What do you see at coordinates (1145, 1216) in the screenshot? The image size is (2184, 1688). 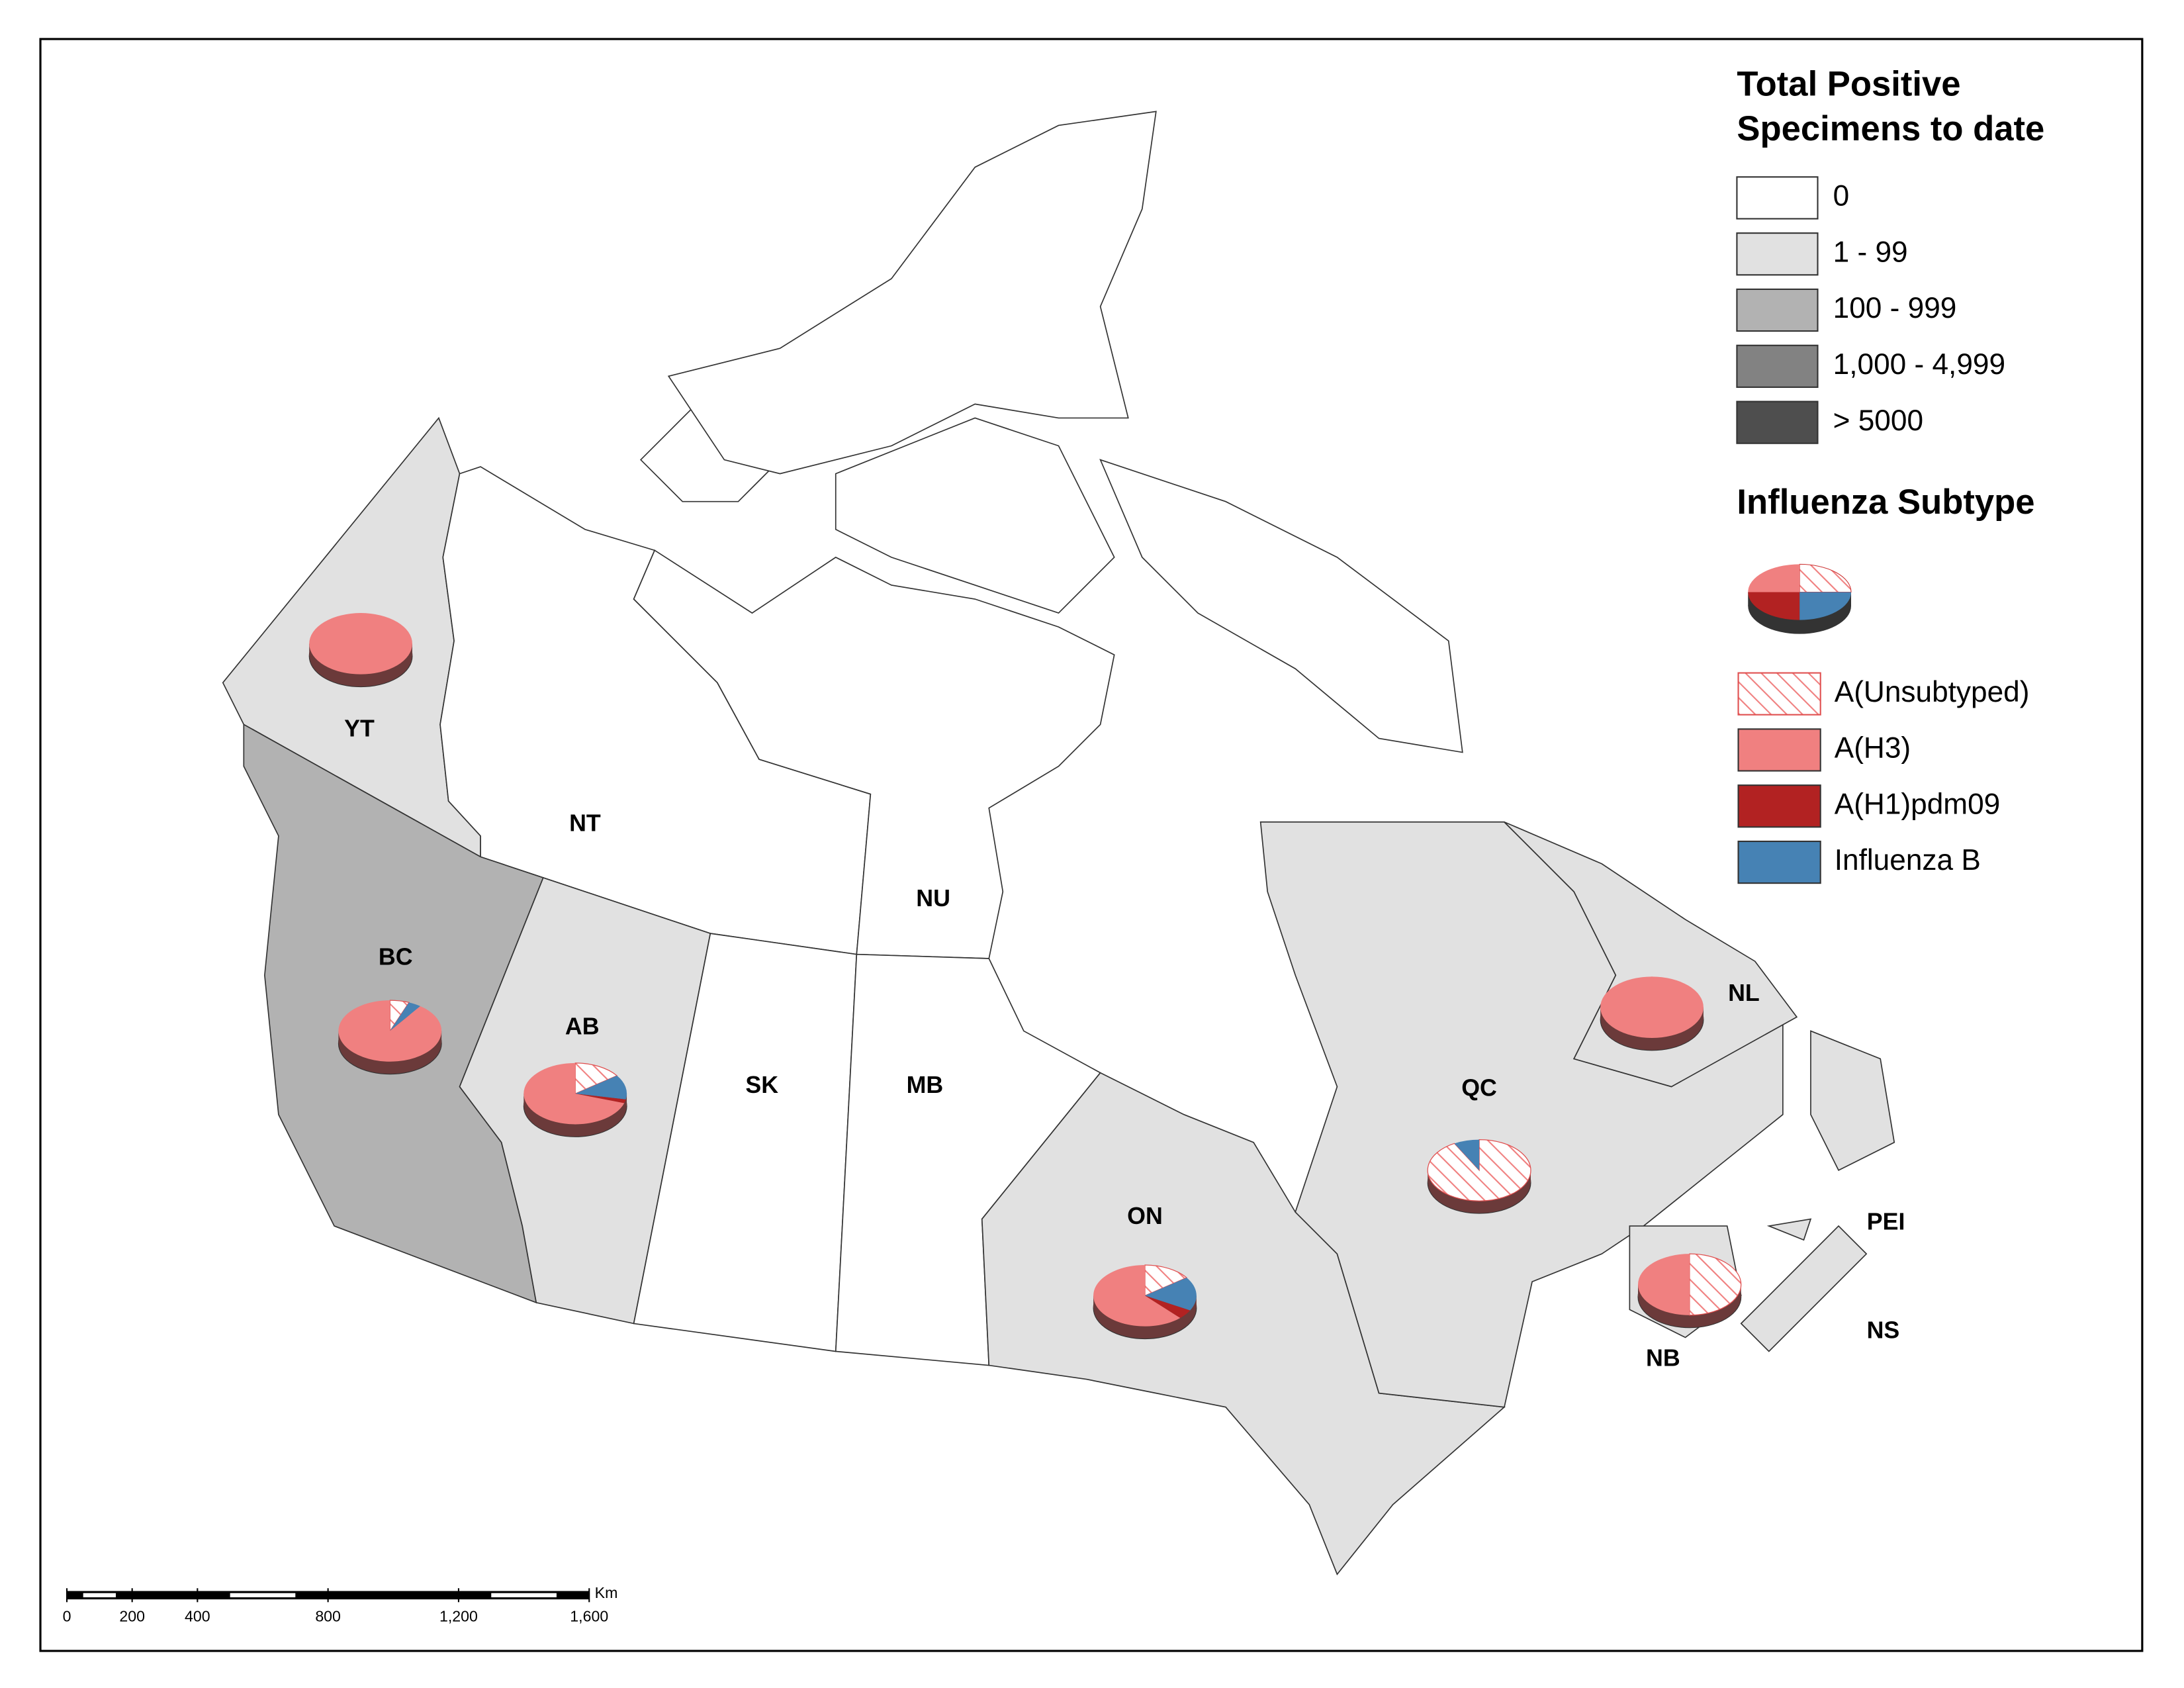 I see `province-label: ON` at bounding box center [1145, 1216].